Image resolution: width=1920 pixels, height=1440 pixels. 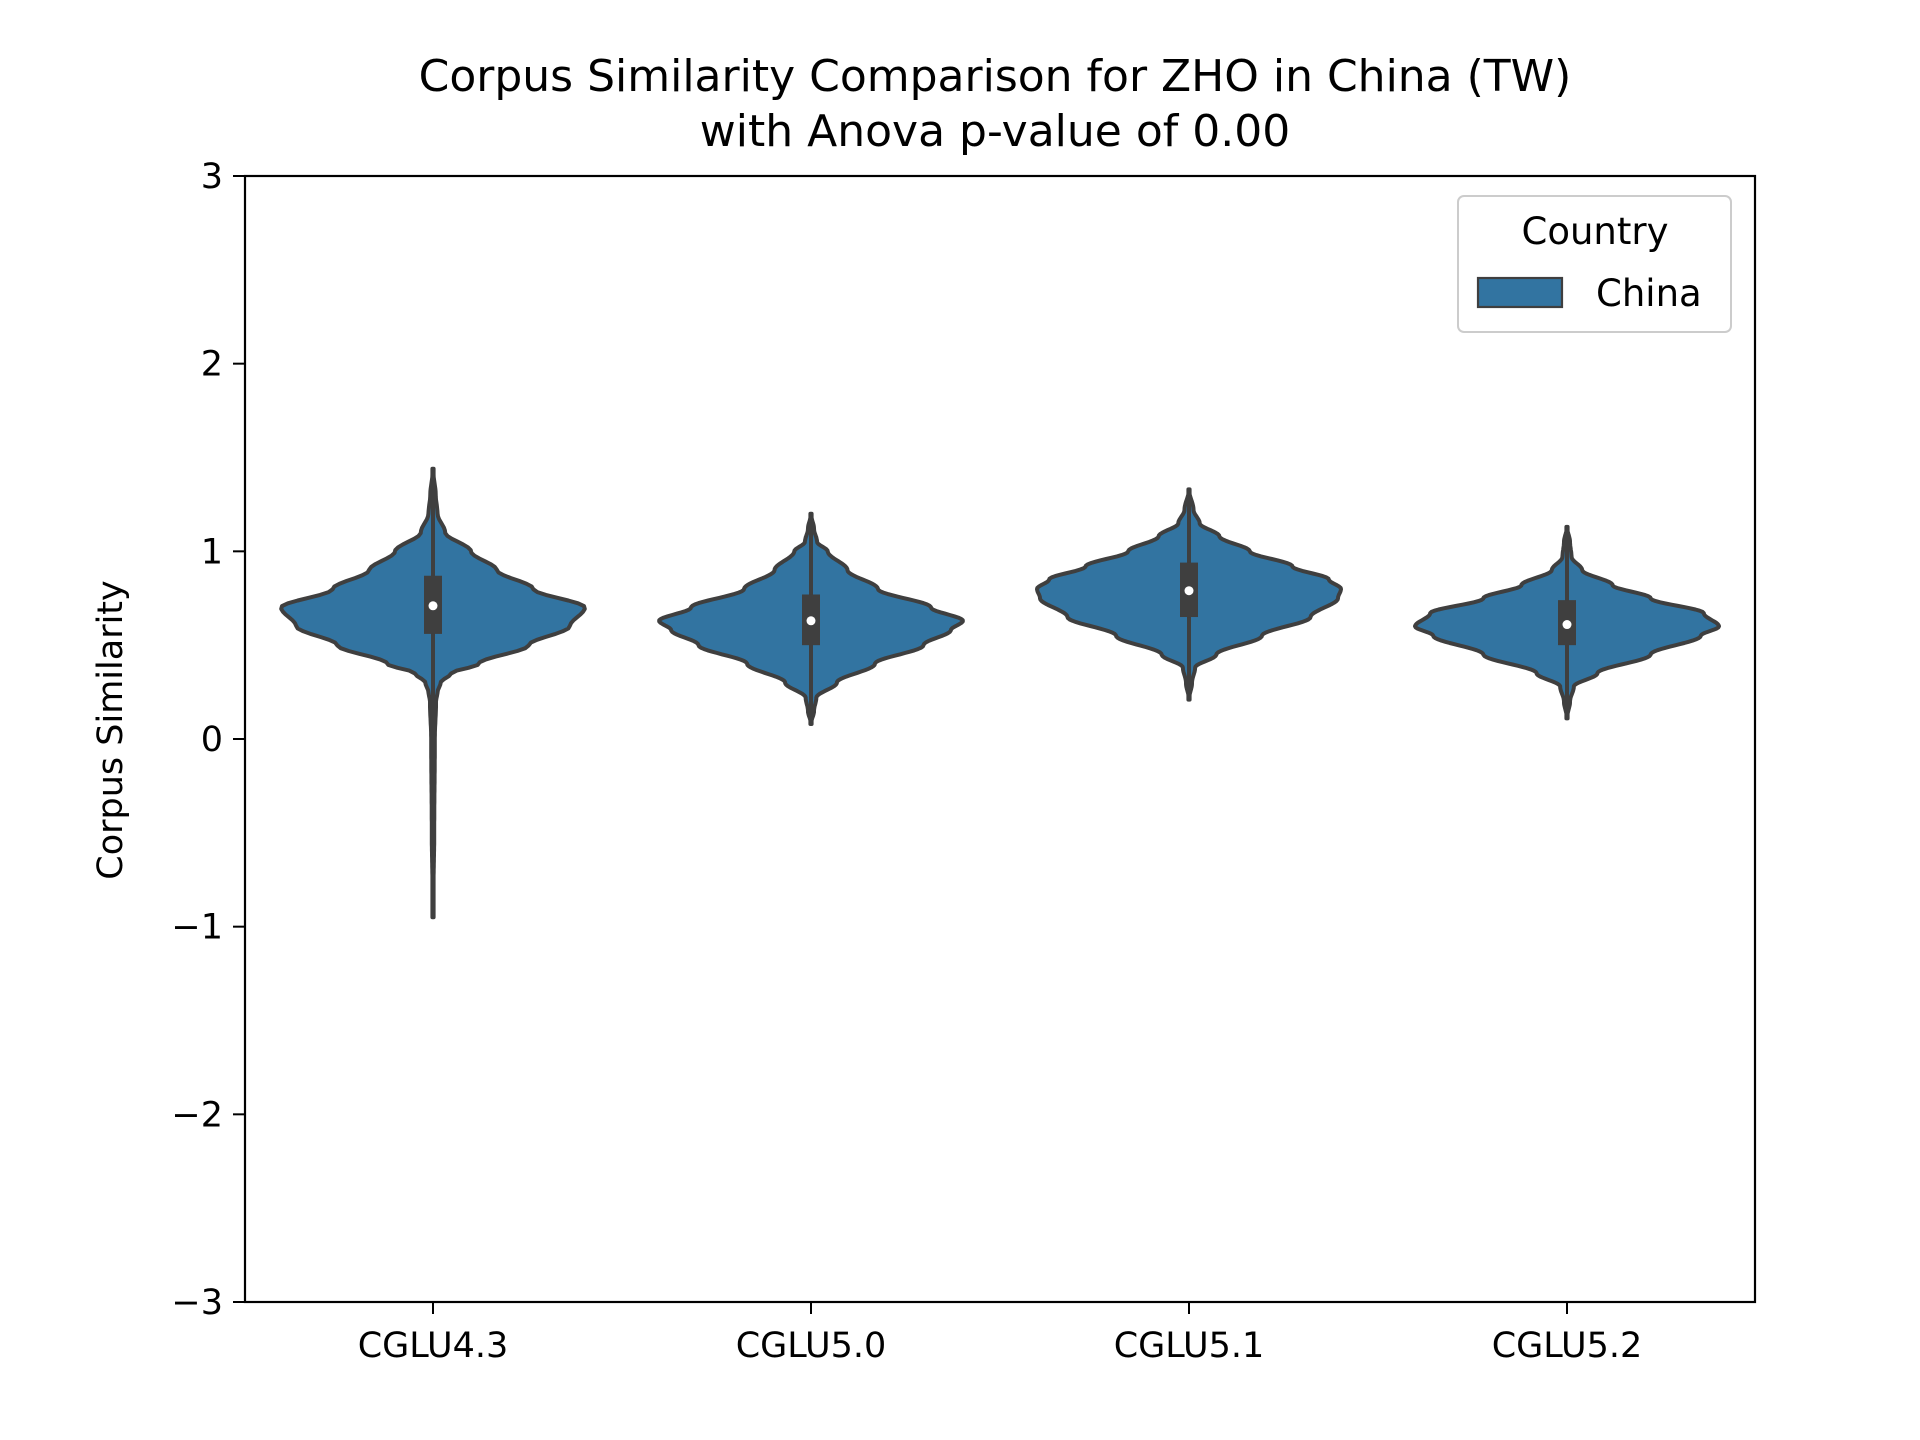 What do you see at coordinates (212, 177) in the screenshot?
I see `y-tick-label: 3` at bounding box center [212, 177].